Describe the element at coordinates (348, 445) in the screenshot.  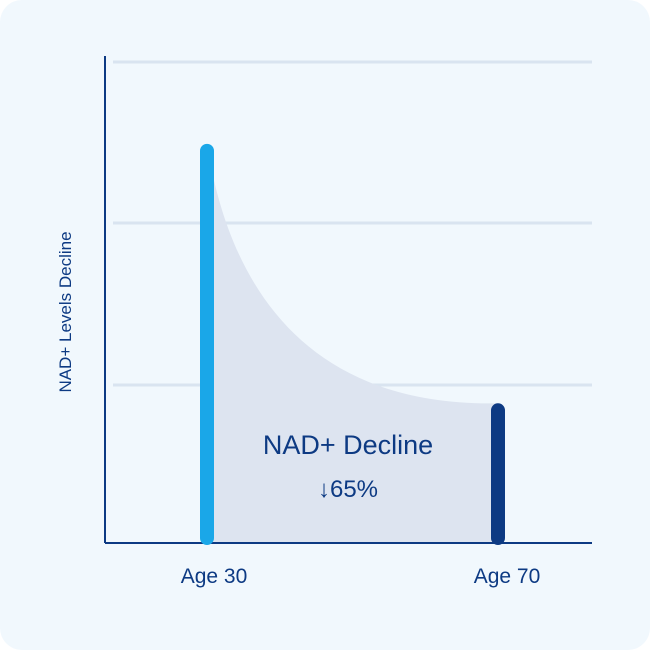
I see `annotation-title: NAD+ Decline` at that location.